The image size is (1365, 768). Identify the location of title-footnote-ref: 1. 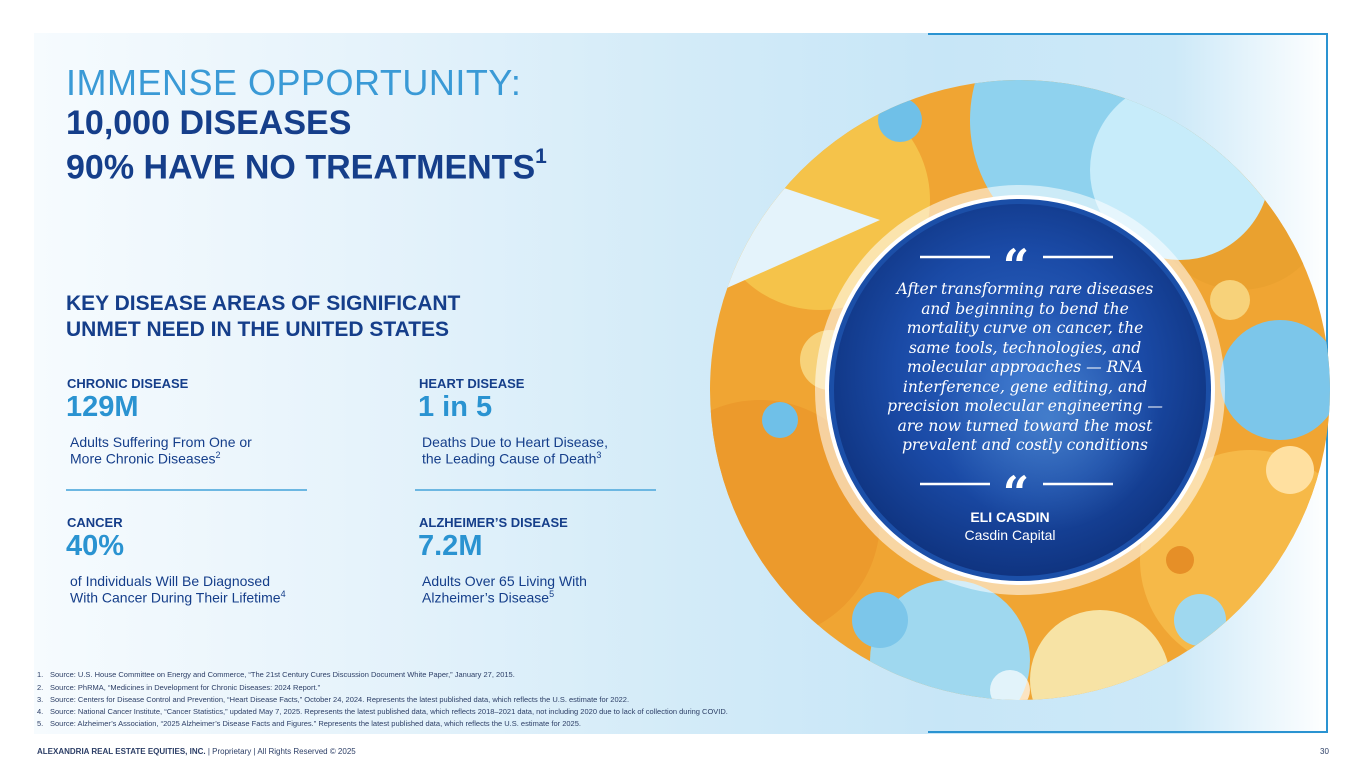
(541, 156).